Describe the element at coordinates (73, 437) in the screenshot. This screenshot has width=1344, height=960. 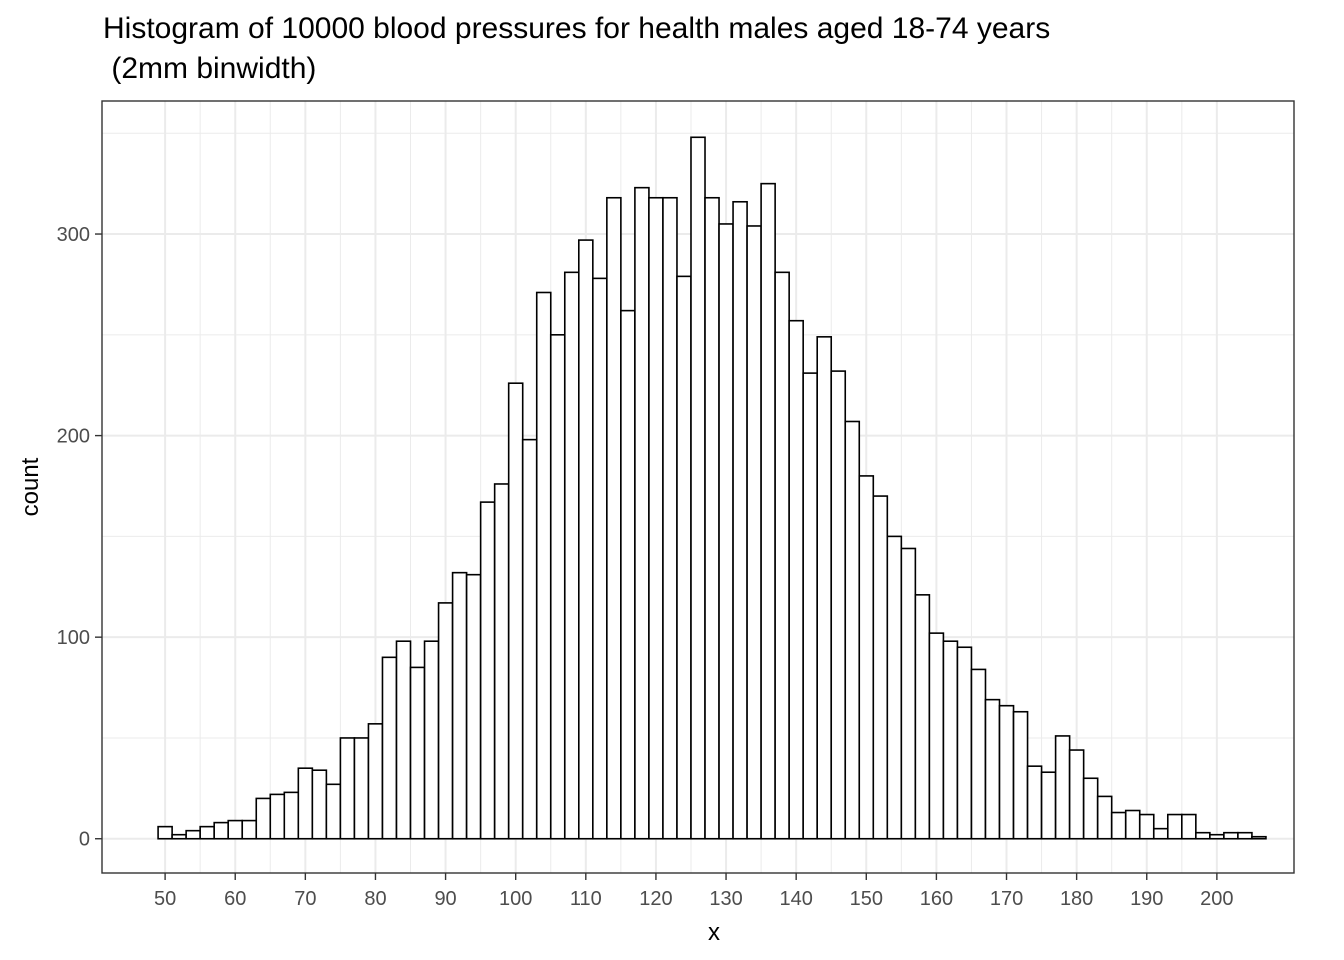
I see `y-tick-label: 200` at that location.